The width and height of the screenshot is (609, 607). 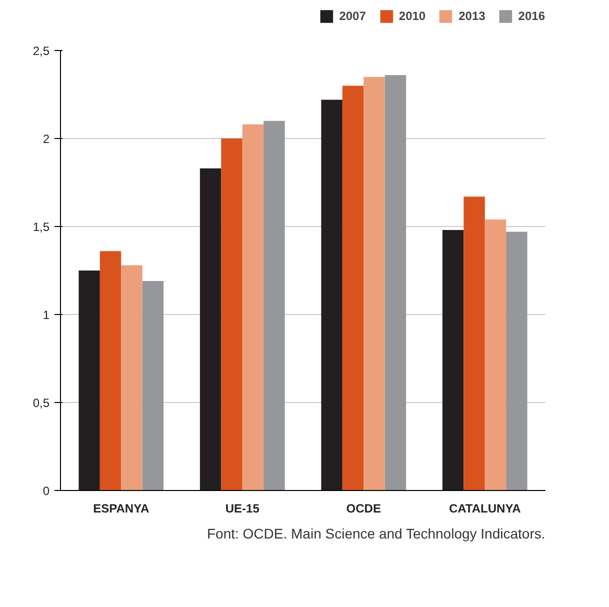 What do you see at coordinates (363, 509) in the screenshot?
I see `x-tick-label: OCDE` at bounding box center [363, 509].